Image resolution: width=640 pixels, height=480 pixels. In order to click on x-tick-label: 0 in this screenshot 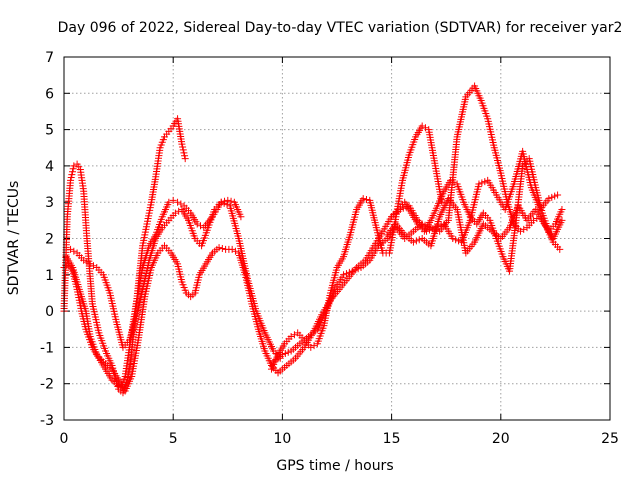, I will do `click(64, 439)`.